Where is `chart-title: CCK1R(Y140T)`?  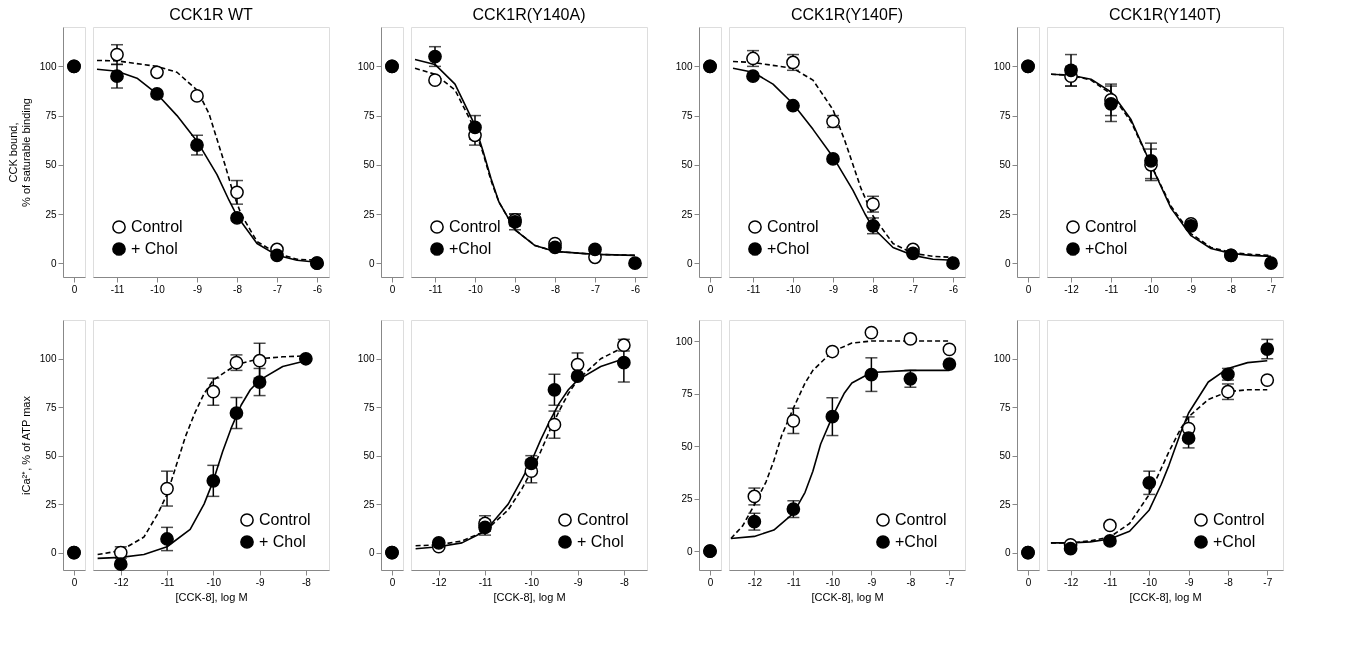
chart-title: CCK1R(Y140T) is located at coordinates (1165, 14).